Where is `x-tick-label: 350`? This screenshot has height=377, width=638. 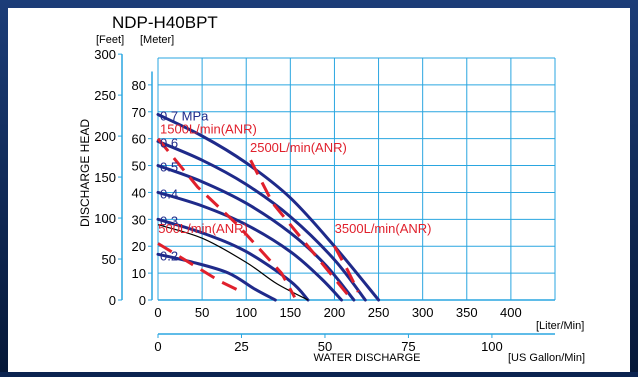
x-tick-label: 350 is located at coordinates (467, 312).